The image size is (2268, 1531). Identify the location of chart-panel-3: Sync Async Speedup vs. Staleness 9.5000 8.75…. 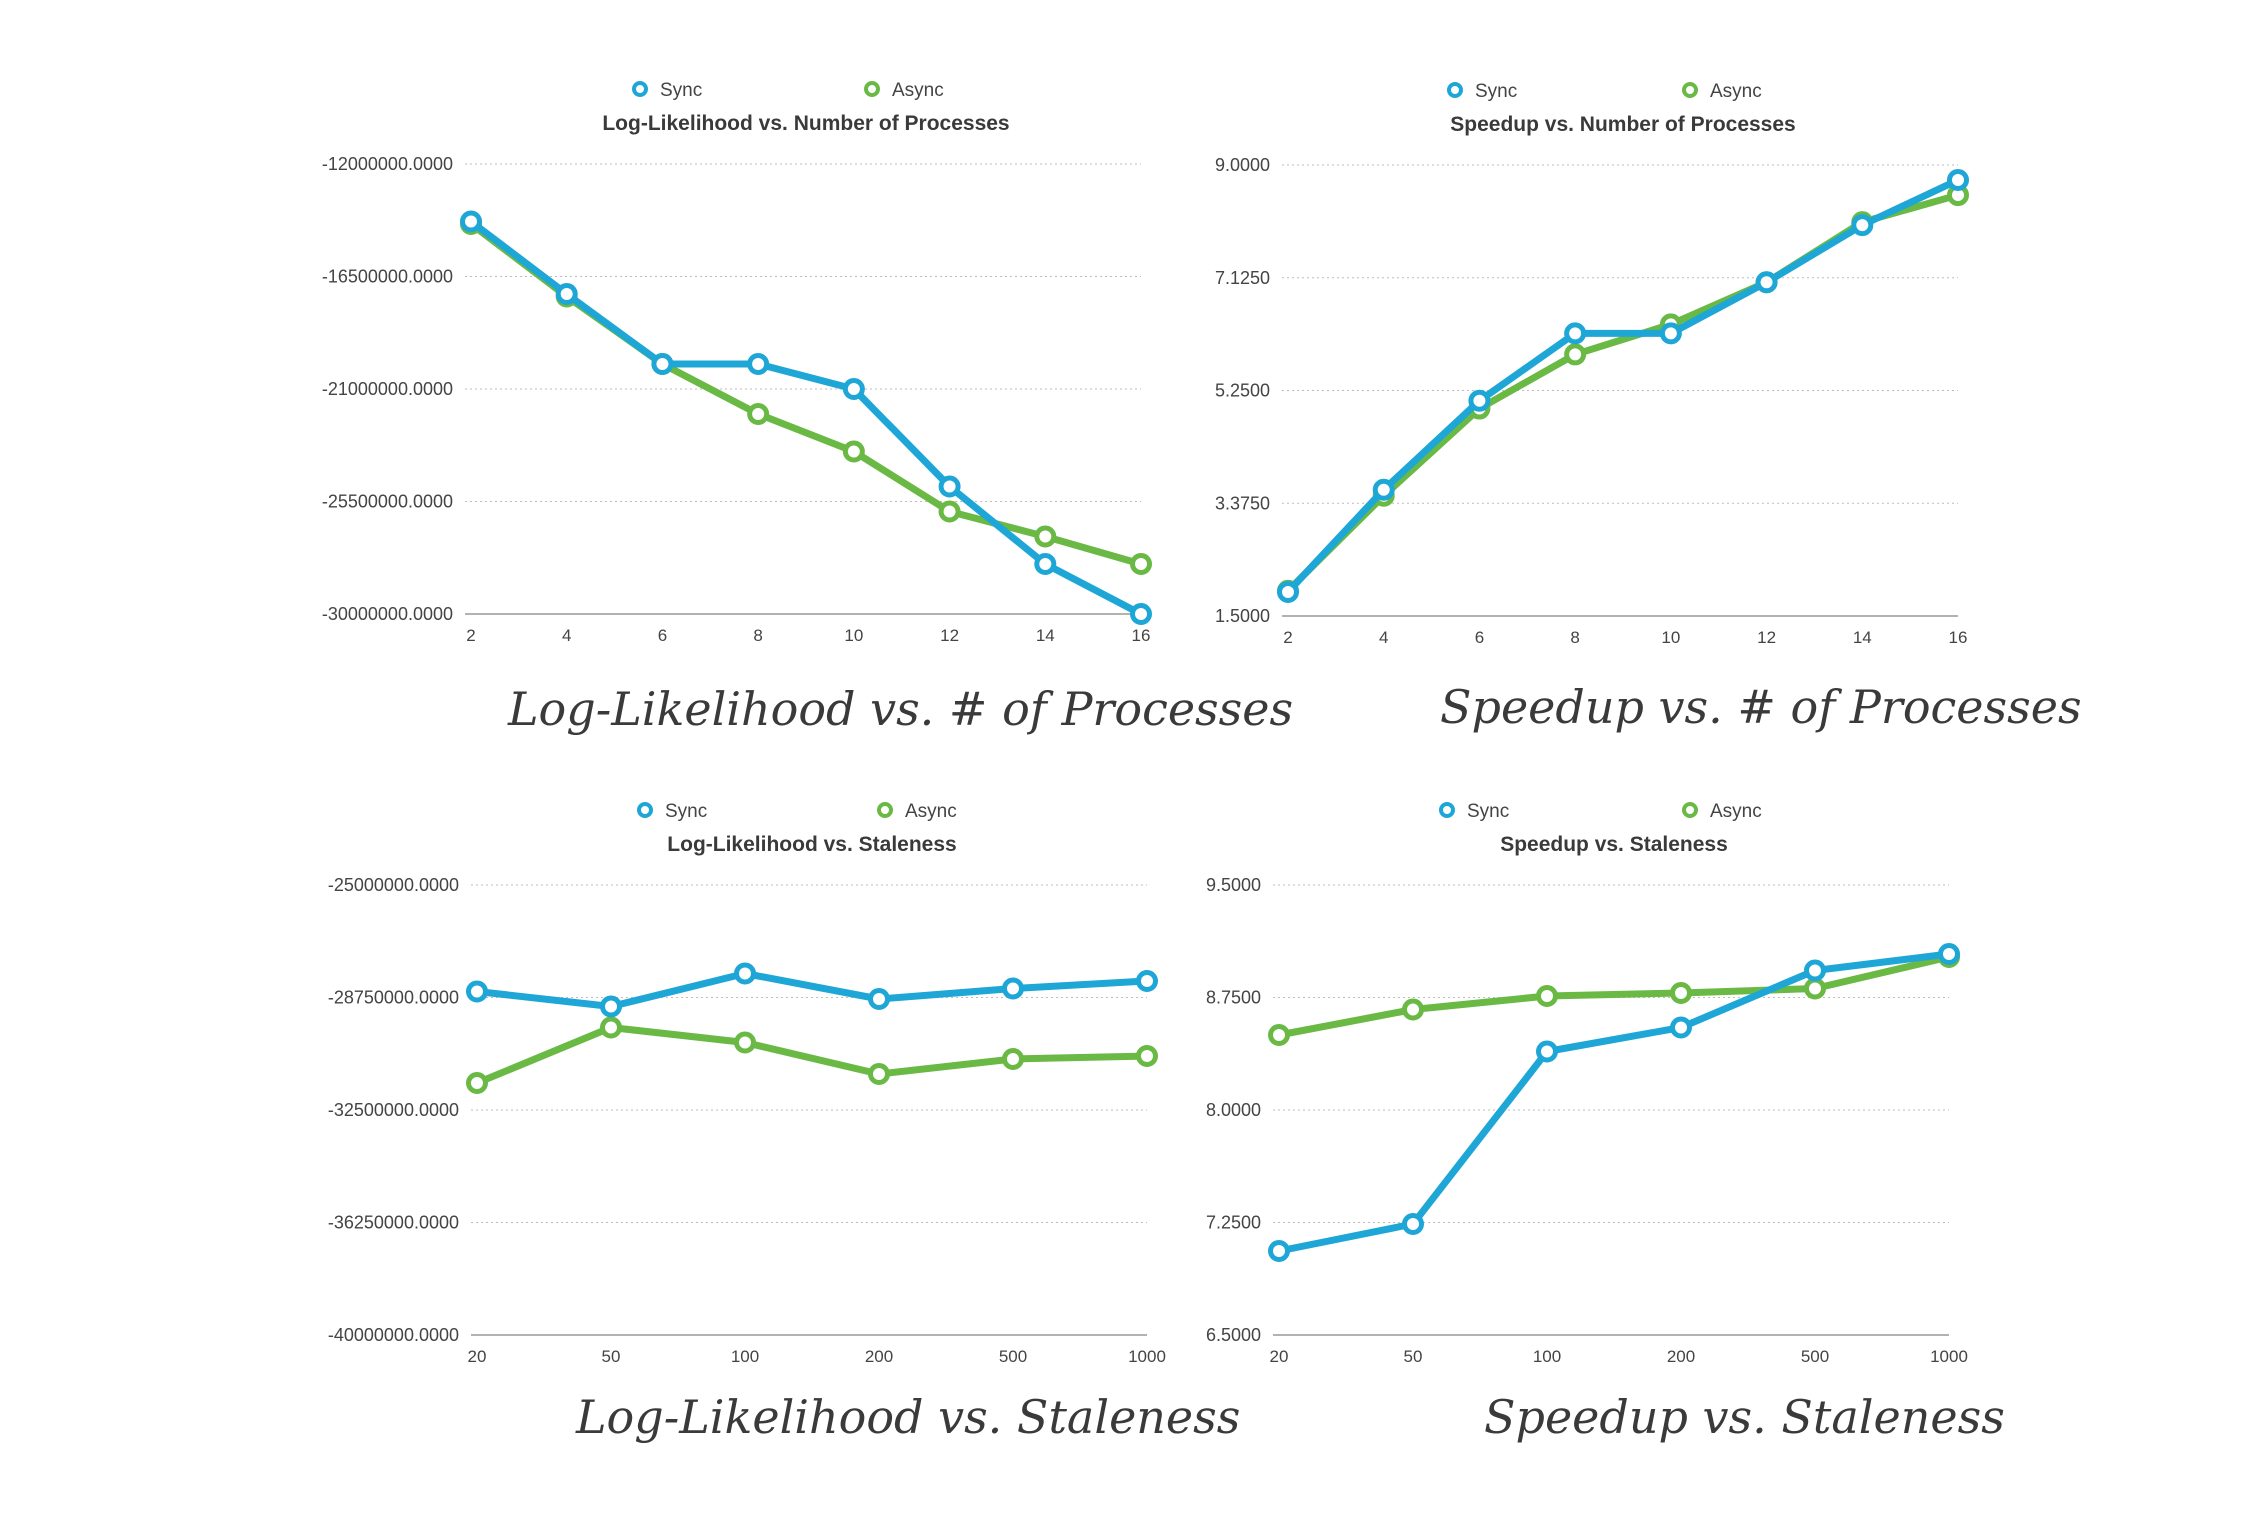
(1587, 1083).